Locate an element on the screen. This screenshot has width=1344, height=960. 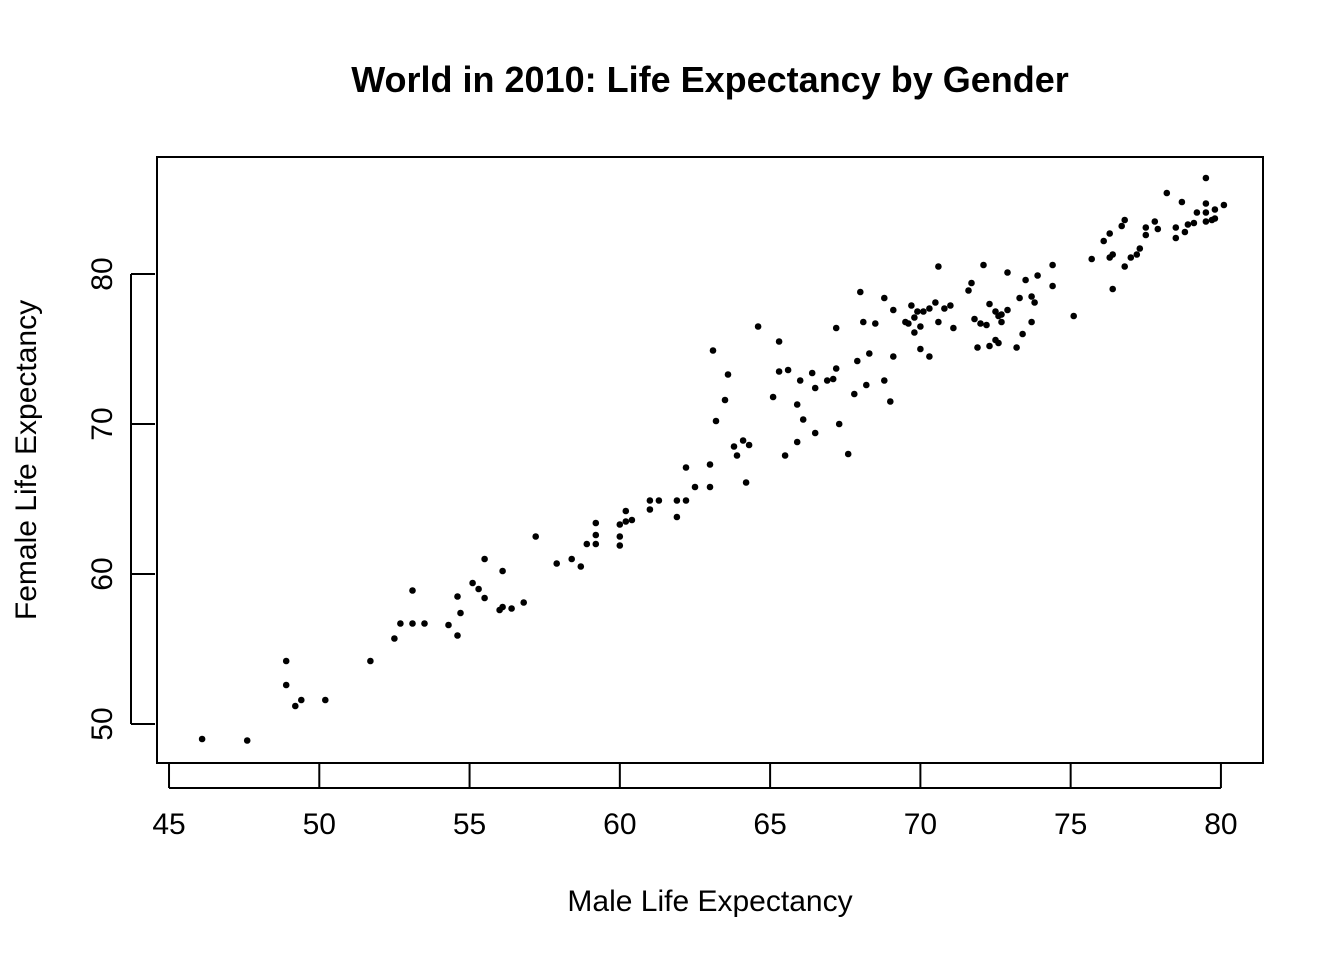
y-tick-label: 80 is located at coordinates (102, 273).